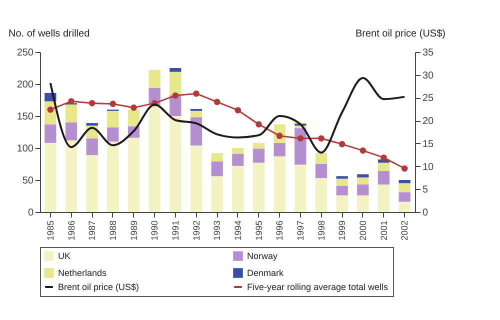 This screenshot has width=500, height=320. What do you see at coordinates (25, 117) in the screenshot?
I see `y-tick-label: 150` at bounding box center [25, 117].